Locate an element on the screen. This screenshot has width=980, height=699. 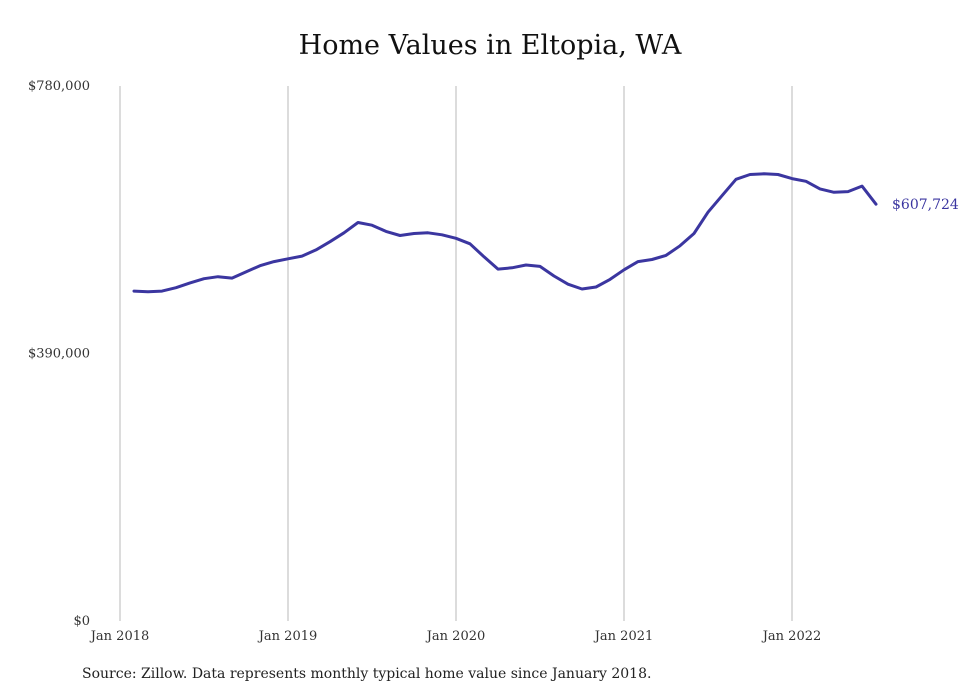
x-tick-label: Jan 2022 is located at coordinates (791, 636).